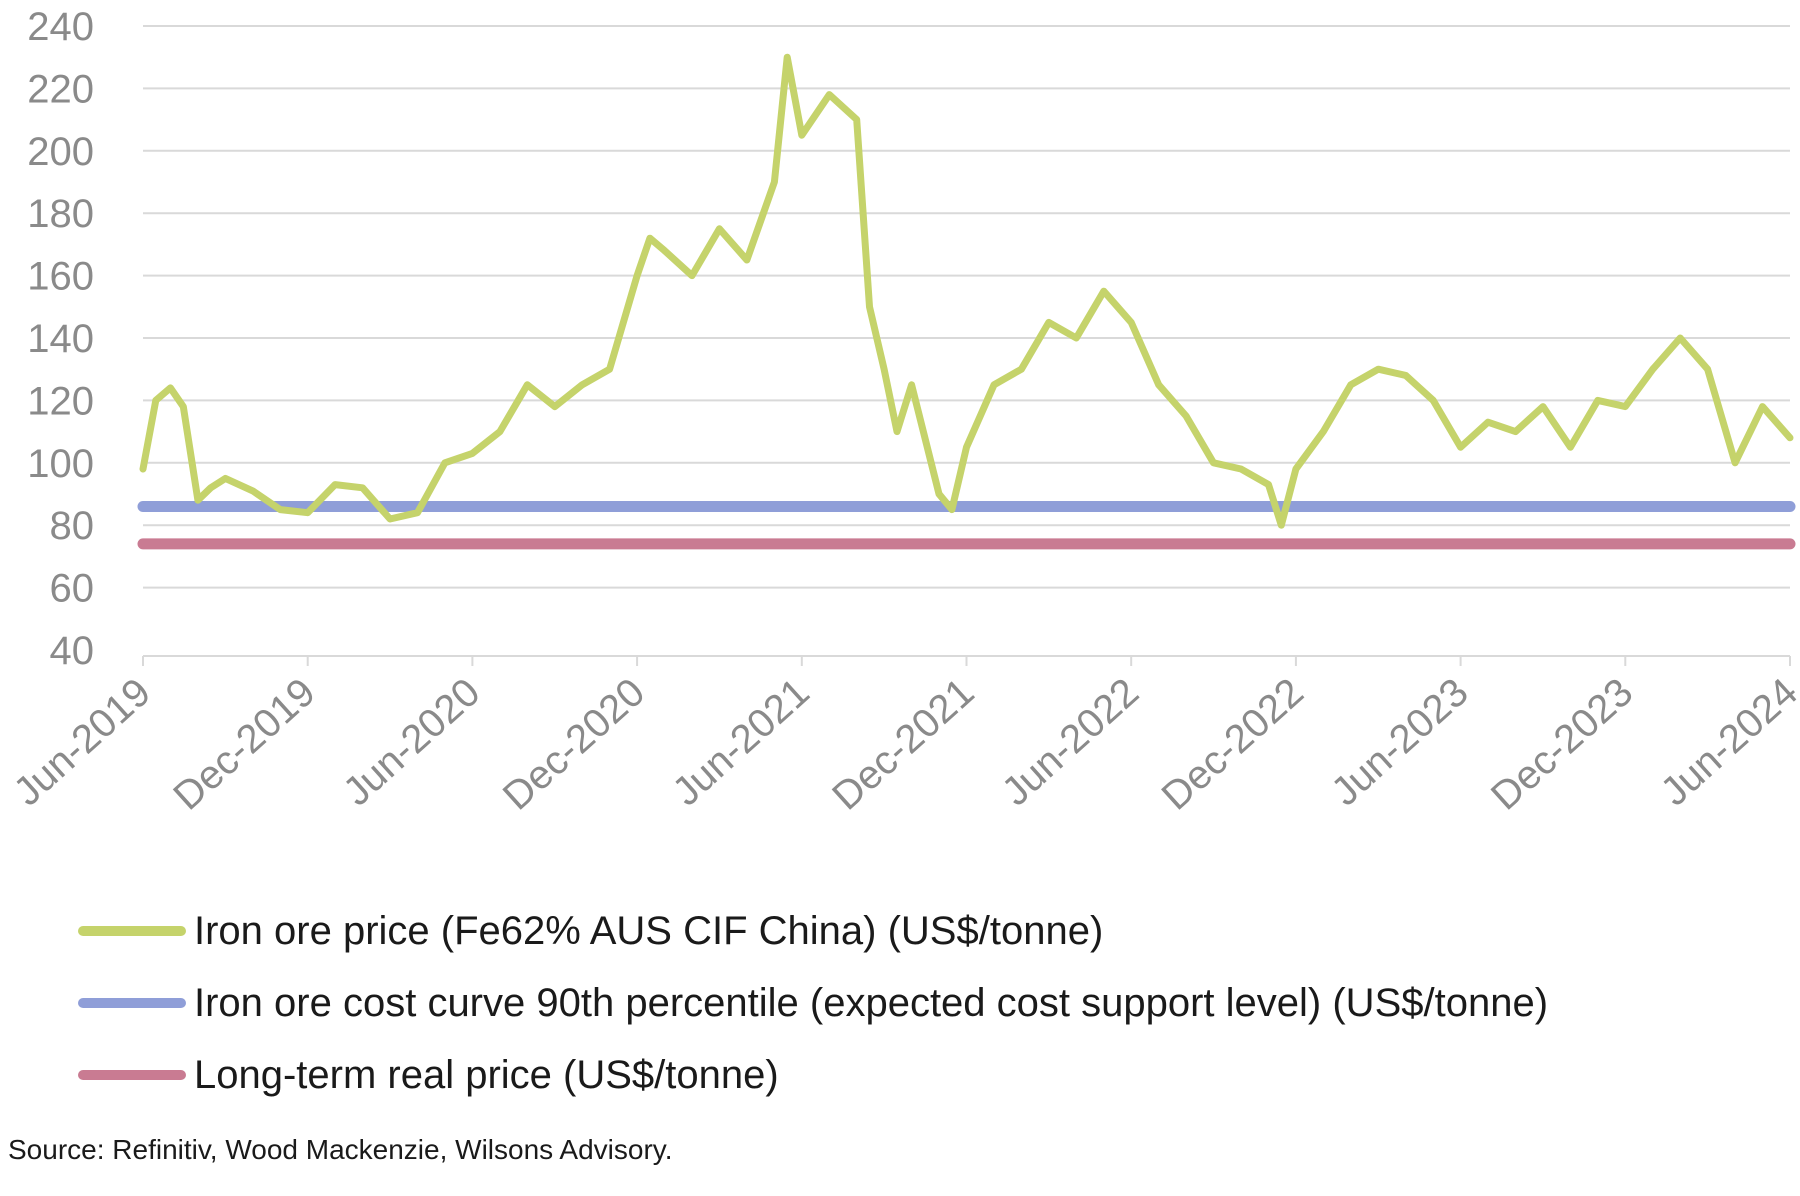  What do you see at coordinates (72, 526) in the screenshot?
I see `y-tick-label: 80` at bounding box center [72, 526].